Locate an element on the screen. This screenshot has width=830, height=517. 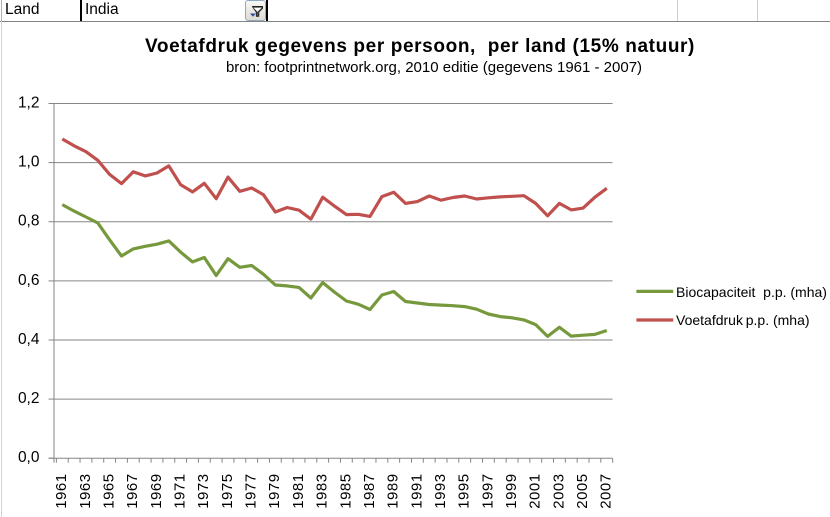
svg-text: 1975 is located at coordinates (227, 490).